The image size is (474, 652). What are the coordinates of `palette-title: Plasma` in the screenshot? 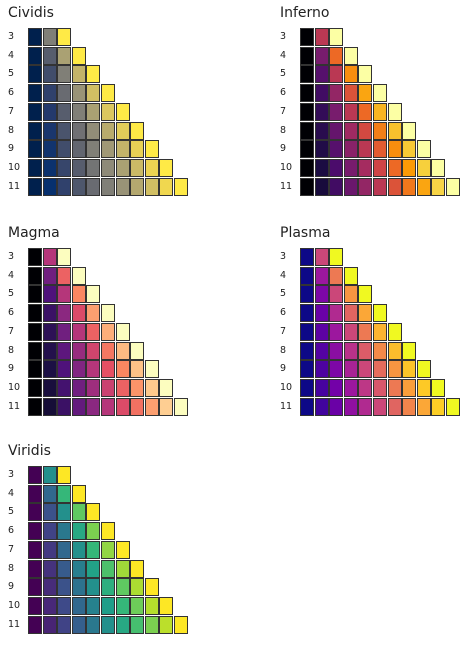 It's located at (305, 233).